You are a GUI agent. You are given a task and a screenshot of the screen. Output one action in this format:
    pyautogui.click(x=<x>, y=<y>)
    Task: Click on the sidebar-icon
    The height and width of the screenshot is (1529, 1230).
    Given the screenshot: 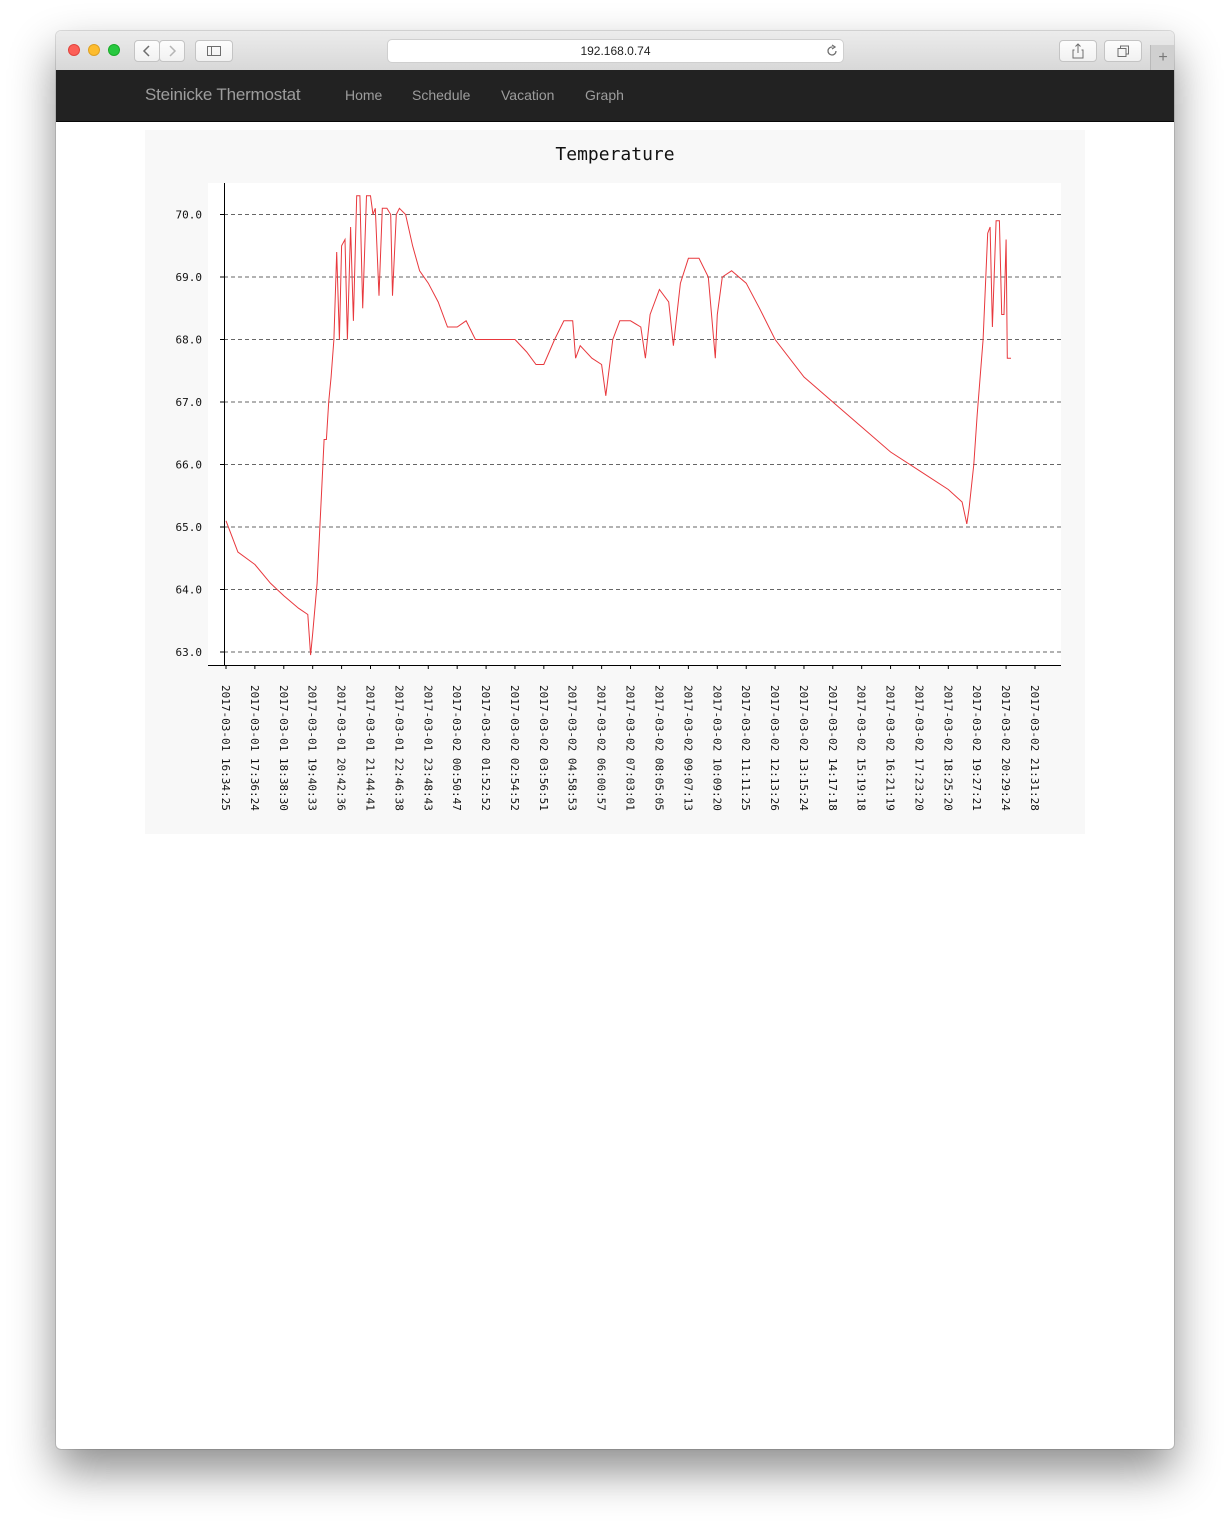 What is the action you would take?
    pyautogui.click(x=214, y=51)
    